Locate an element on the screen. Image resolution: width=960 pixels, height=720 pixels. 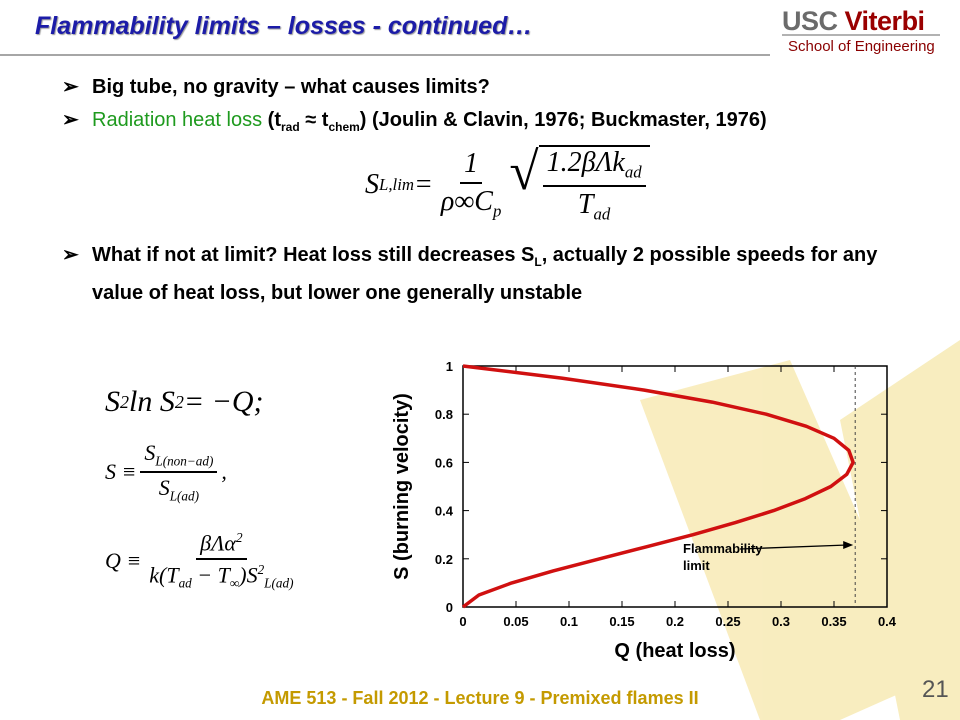
text-run: 1 is located at coordinates (471, 163).